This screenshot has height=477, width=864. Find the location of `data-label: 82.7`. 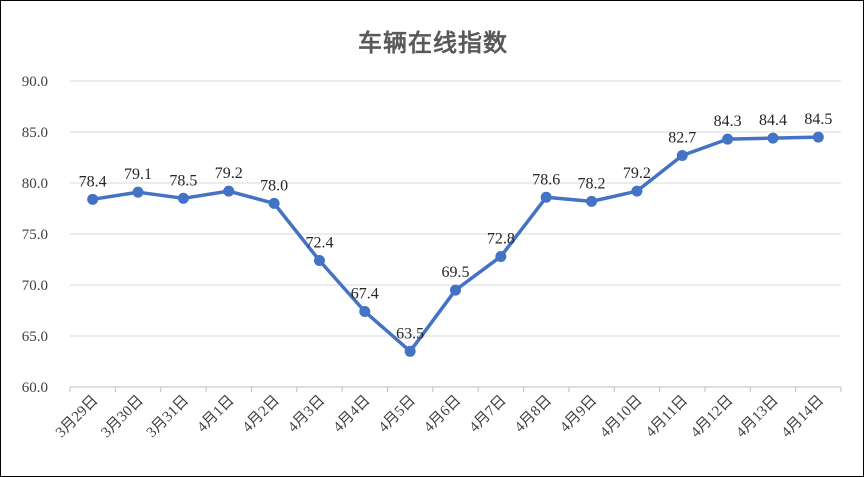

data-label: 82.7 is located at coordinates (682, 137).